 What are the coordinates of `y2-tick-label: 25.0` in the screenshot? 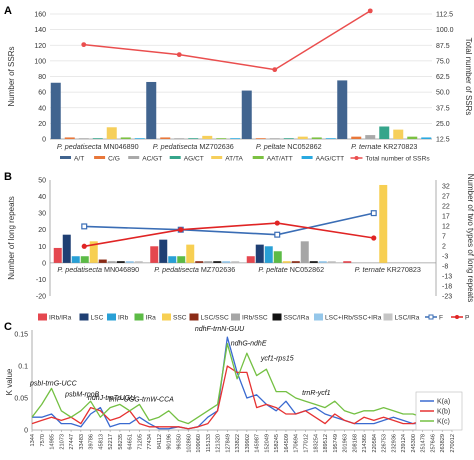 It's located at (443, 124).